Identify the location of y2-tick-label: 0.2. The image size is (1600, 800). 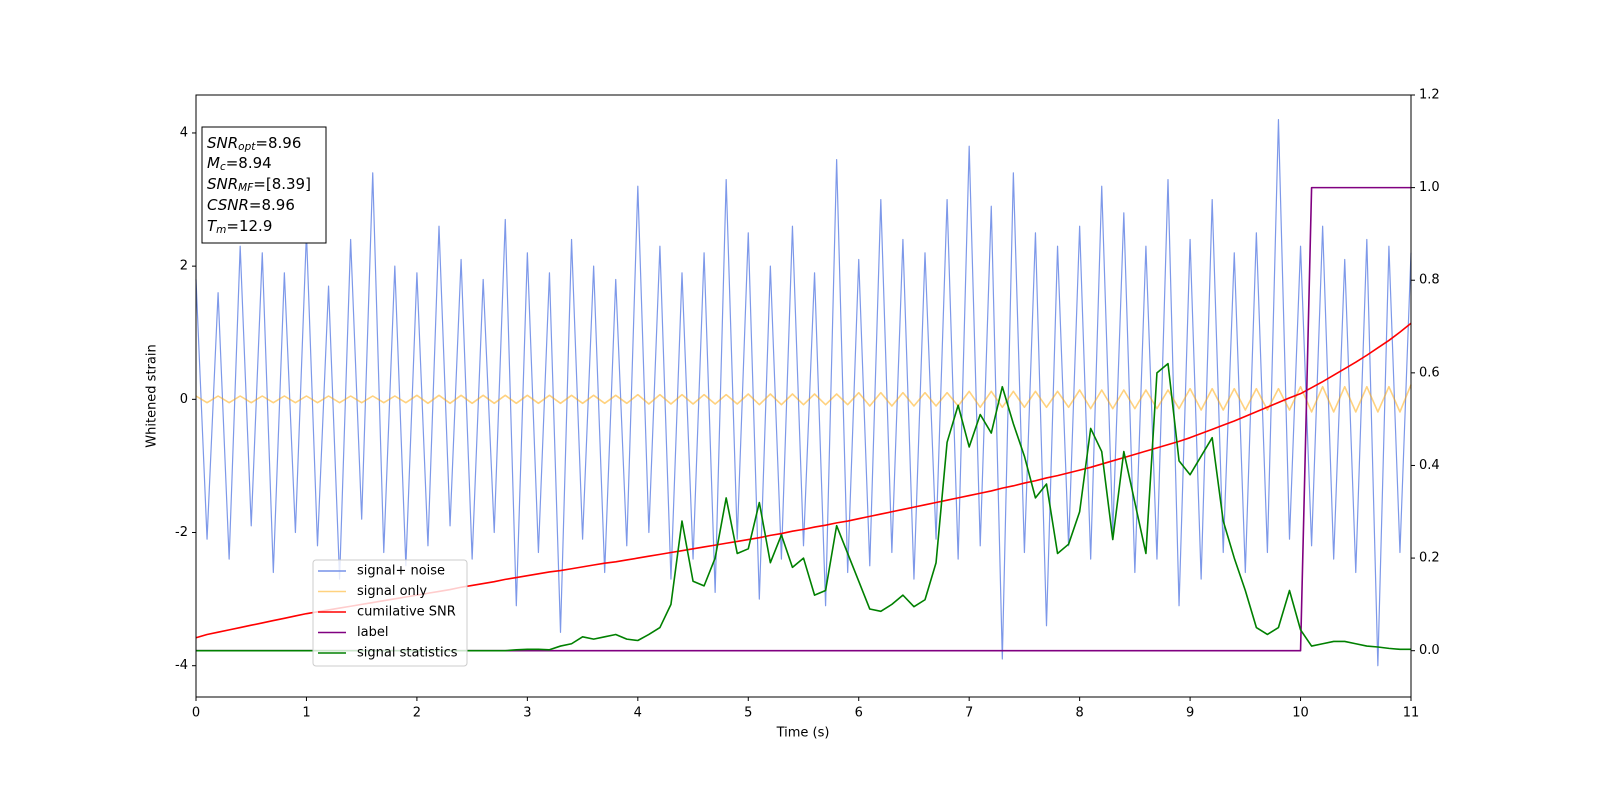
(1429, 558).